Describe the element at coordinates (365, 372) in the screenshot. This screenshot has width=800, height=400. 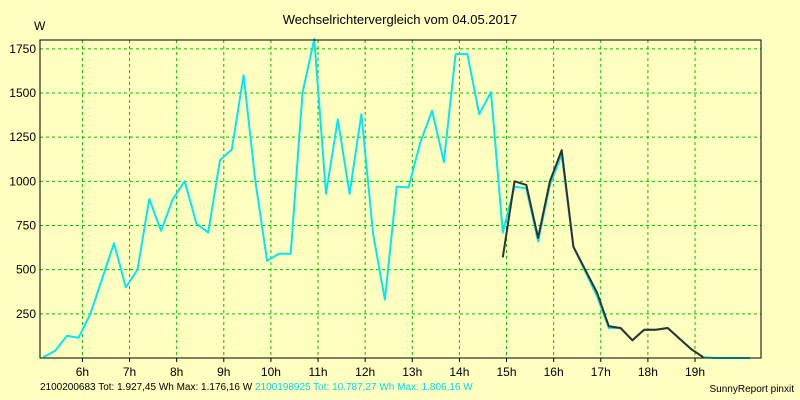
I see `x-tick-label: 12h` at that location.